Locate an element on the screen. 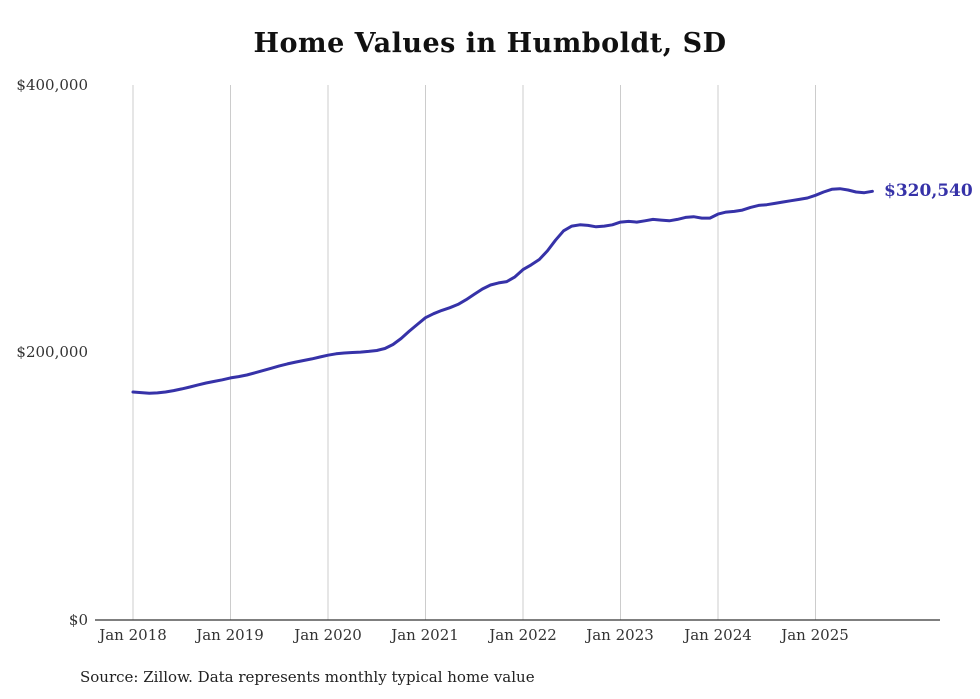  x-tick-label-2019: Jan 2019 is located at coordinates (230, 635).